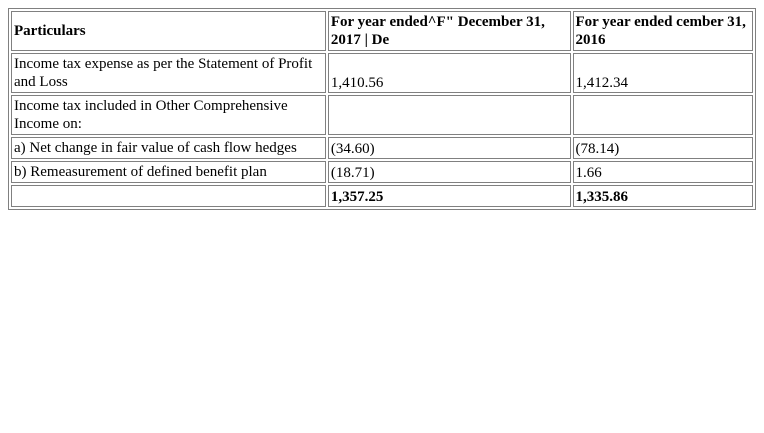  Describe the element at coordinates (449, 148) in the screenshot. I see `cell-2017: (34.60)` at that location.